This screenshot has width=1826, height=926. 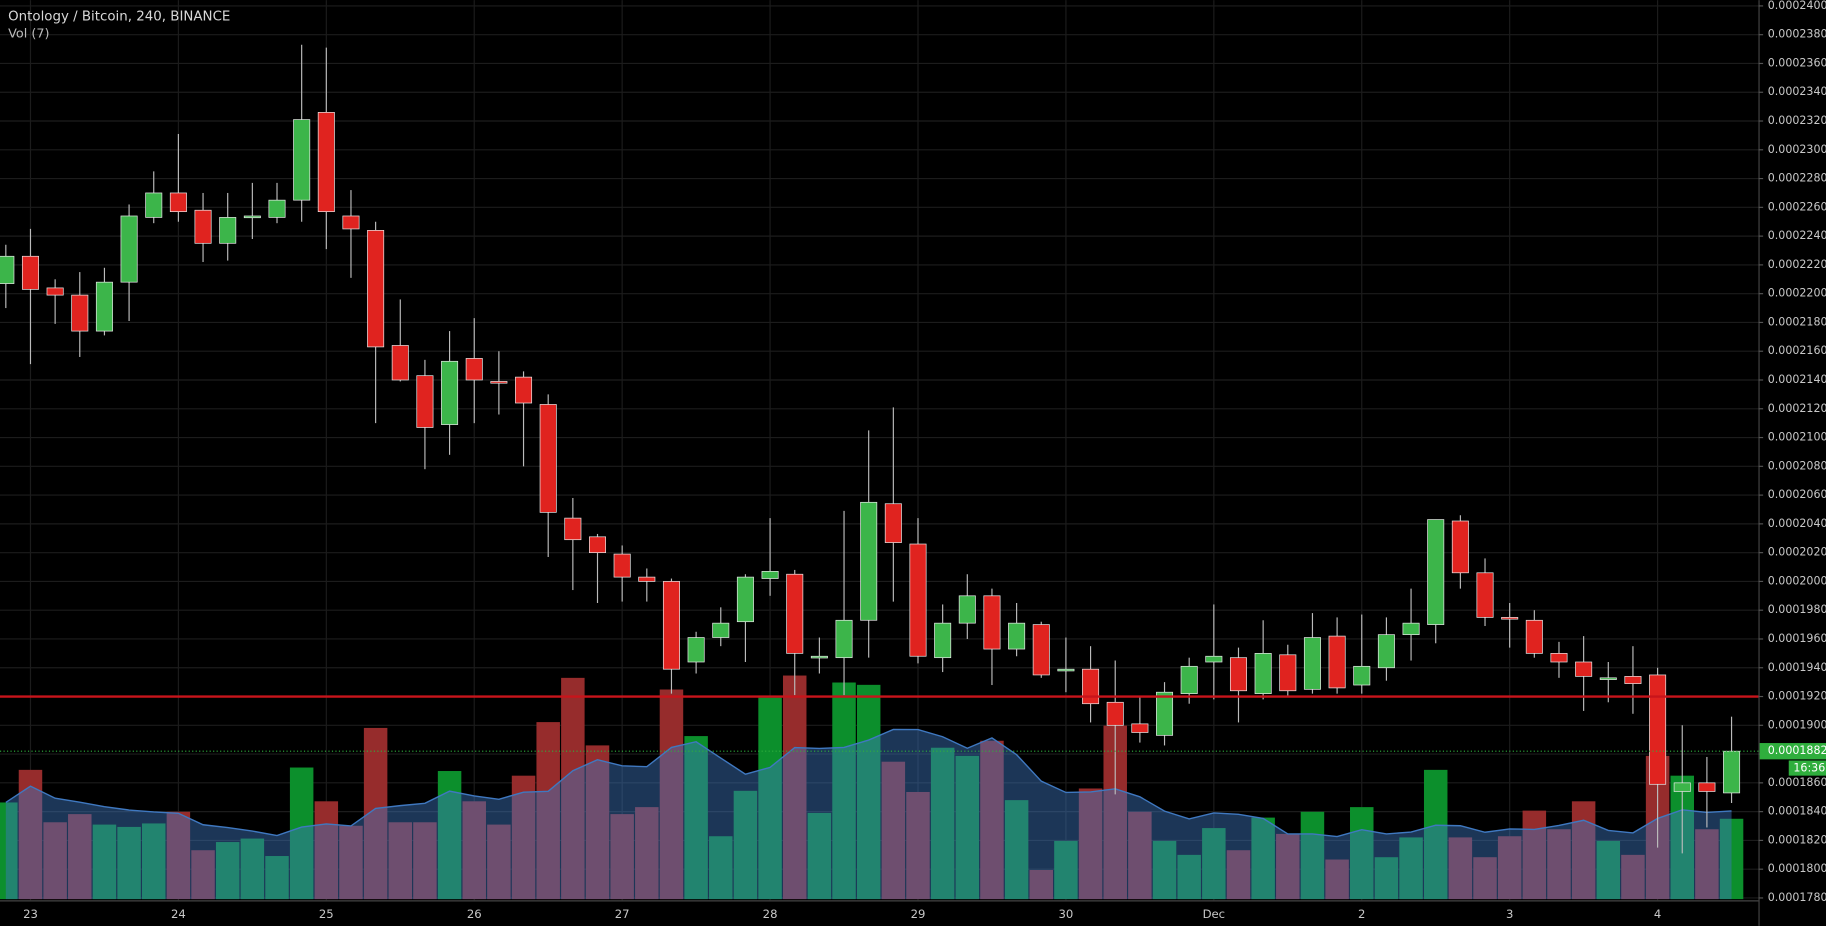 I want to click on y-tick-label: 0.0001780, so click(x=1797, y=897).